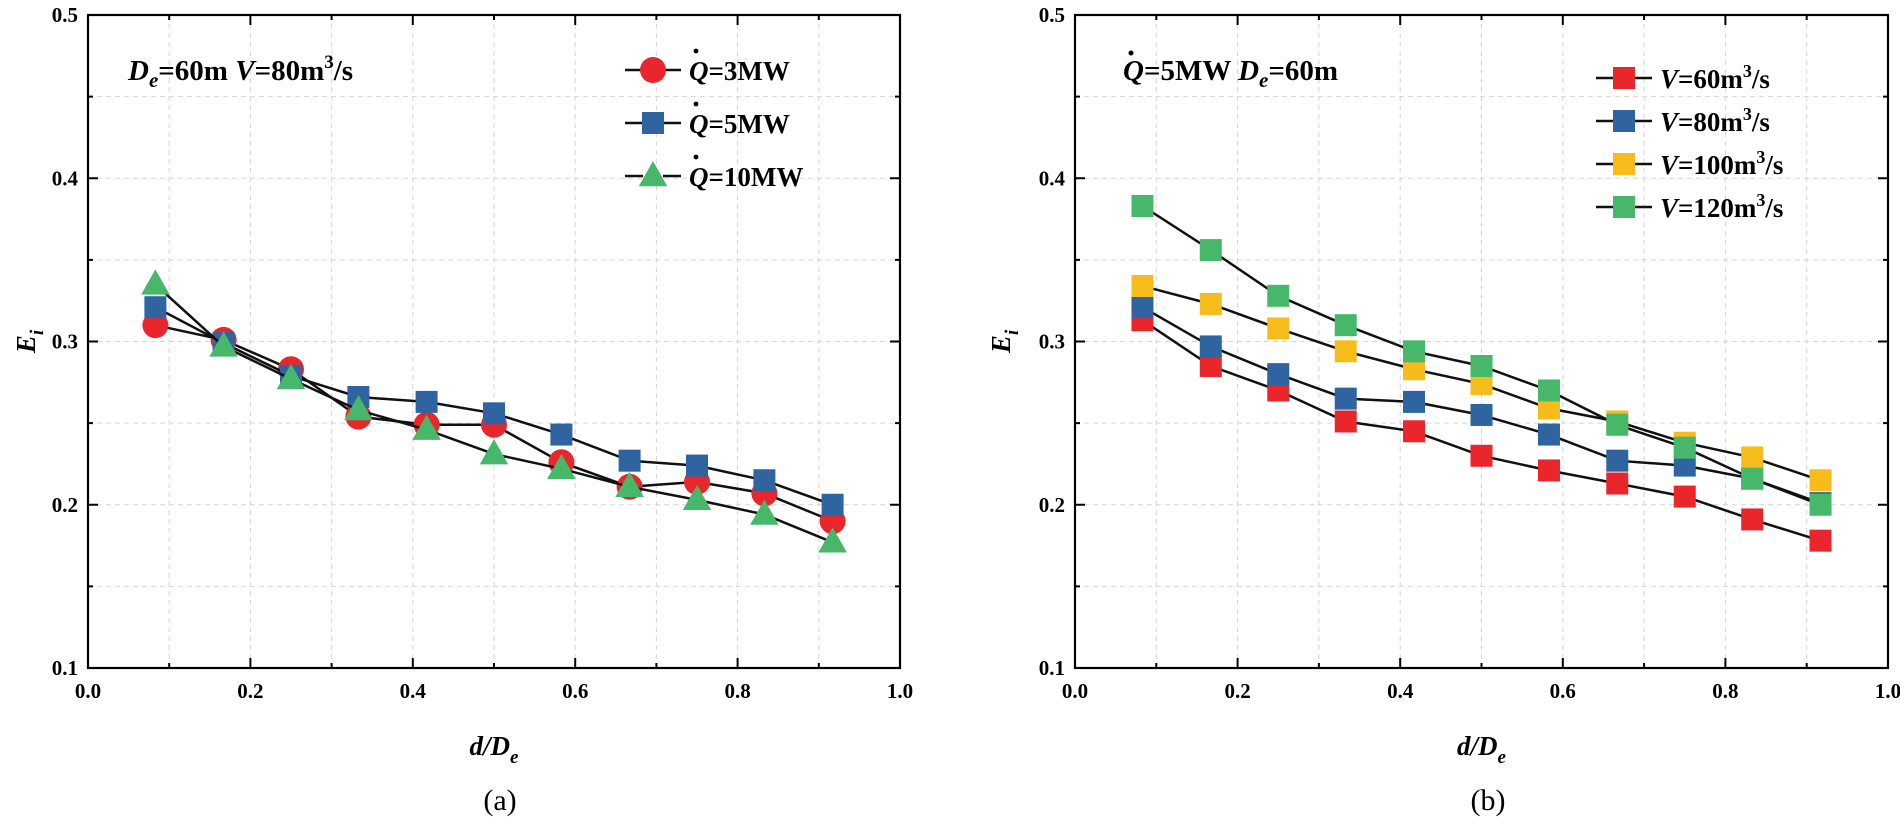 This screenshot has height=832, width=1900. What do you see at coordinates (240, 72) in the screenshot?
I see `panel-annotation: De=60m V=80m3/s` at bounding box center [240, 72].